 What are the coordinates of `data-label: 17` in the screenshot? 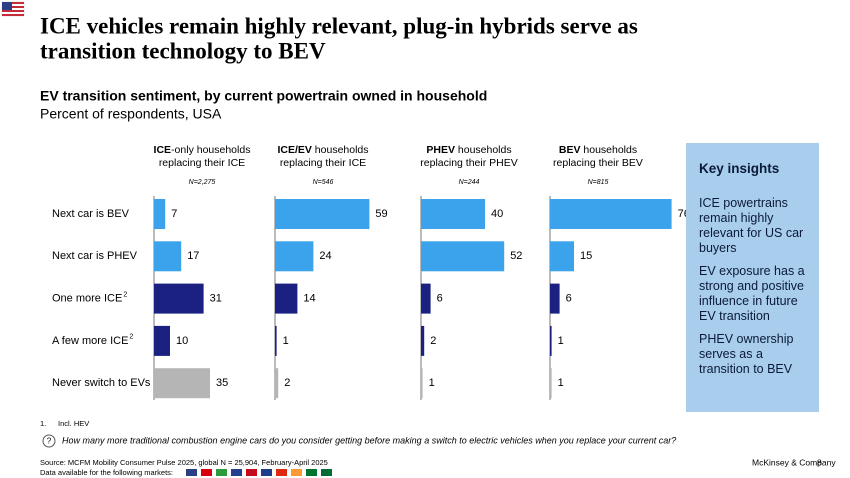 It's located at (193, 256).